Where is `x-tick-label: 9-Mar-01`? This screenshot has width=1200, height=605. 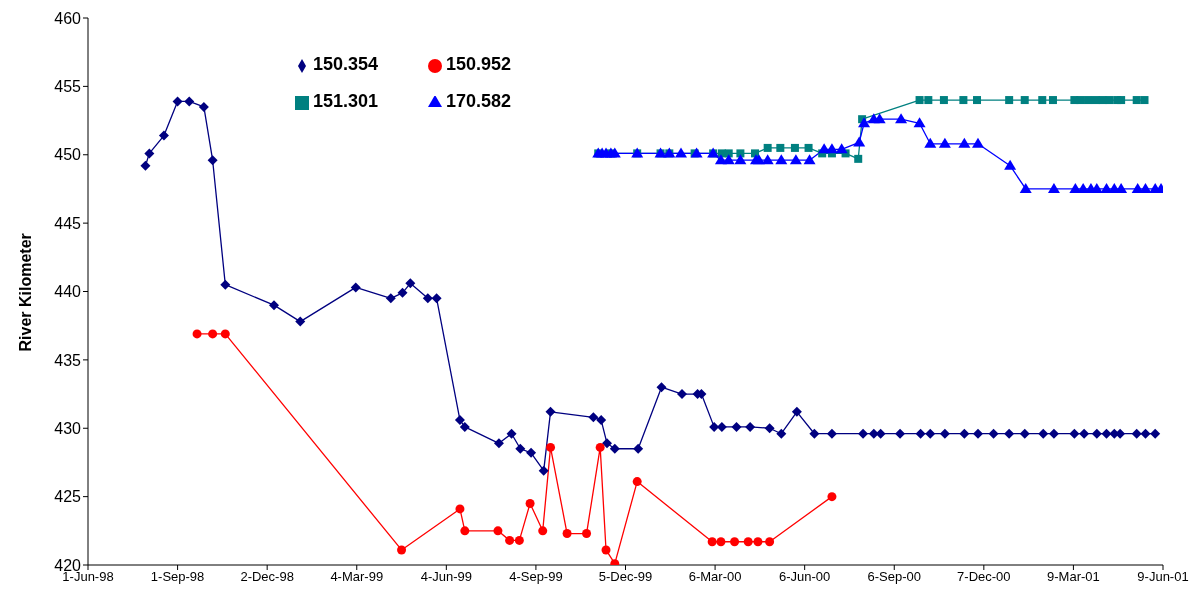
x-tick-label: 9-Mar-01 is located at coordinates (1073, 577).